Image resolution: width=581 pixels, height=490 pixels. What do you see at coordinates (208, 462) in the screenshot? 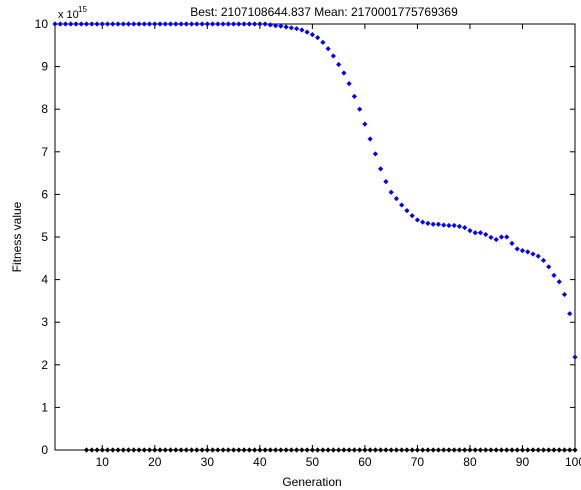
I see `x-tick-label: 30` at bounding box center [208, 462].